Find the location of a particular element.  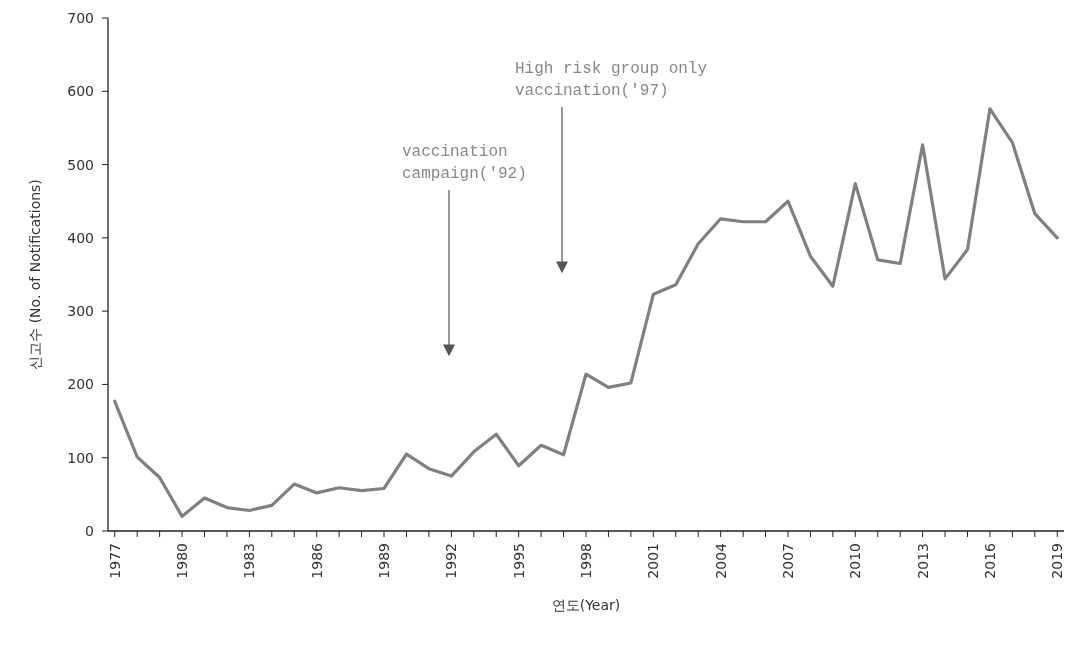

x-tick-label: 2013 is located at coordinates (922, 561).